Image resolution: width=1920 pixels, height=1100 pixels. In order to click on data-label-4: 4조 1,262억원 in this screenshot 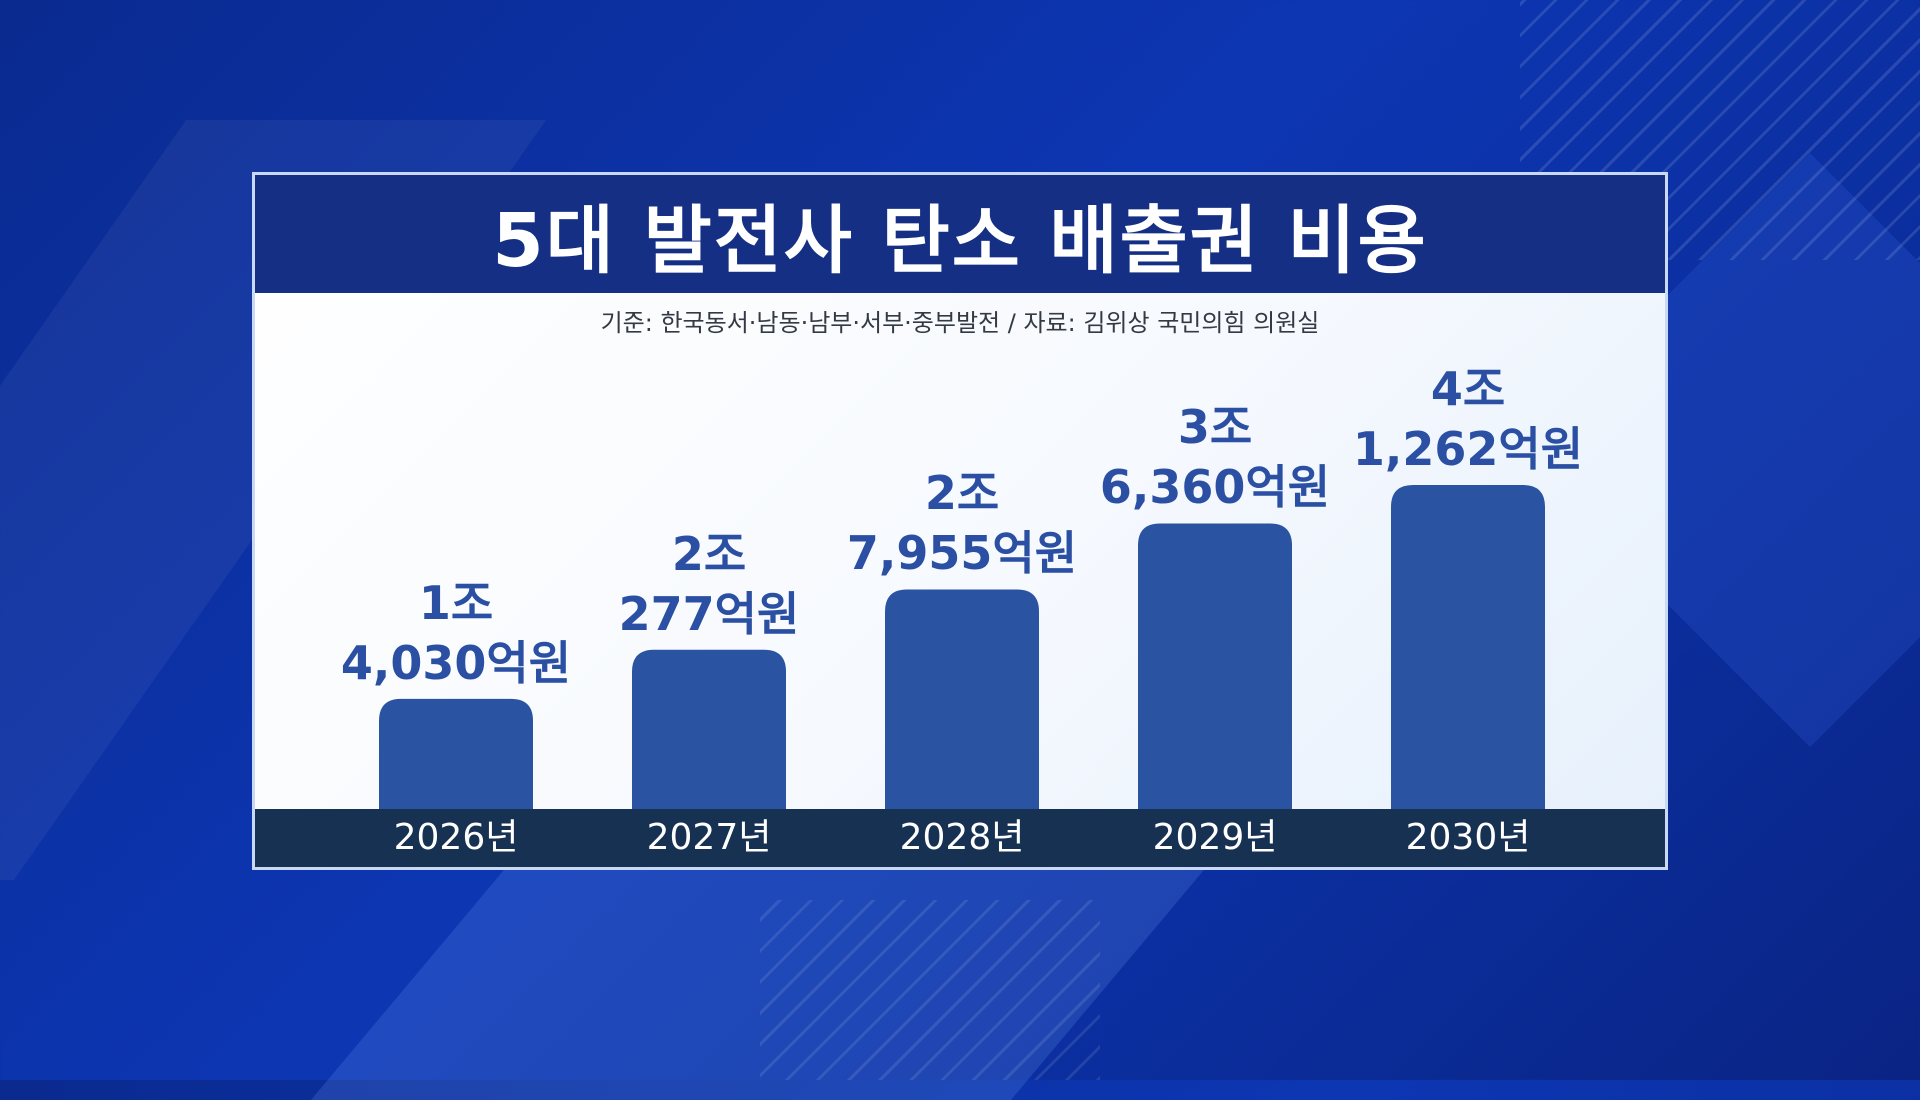, I will do `click(1468, 419)`.